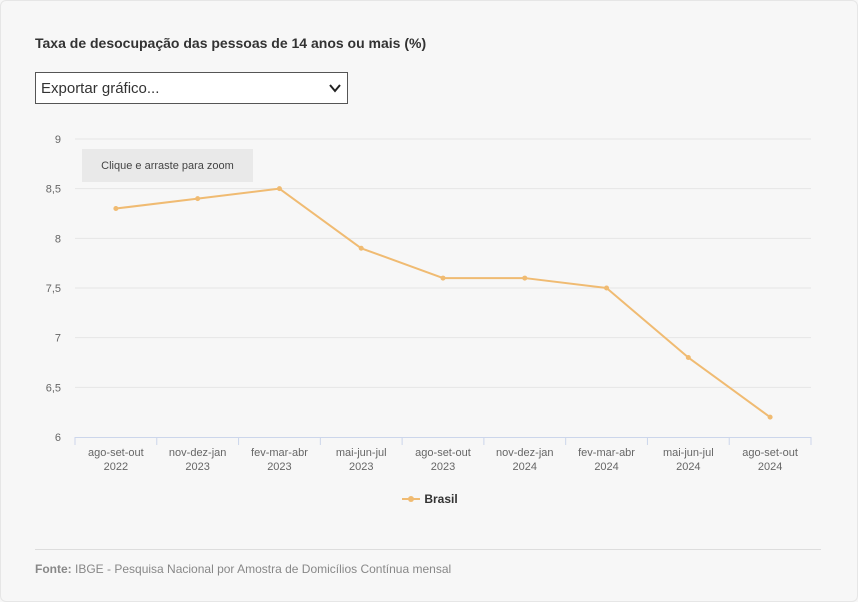 This screenshot has width=858, height=602. Describe the element at coordinates (335, 88) in the screenshot. I see `chevron-down-icon` at that location.